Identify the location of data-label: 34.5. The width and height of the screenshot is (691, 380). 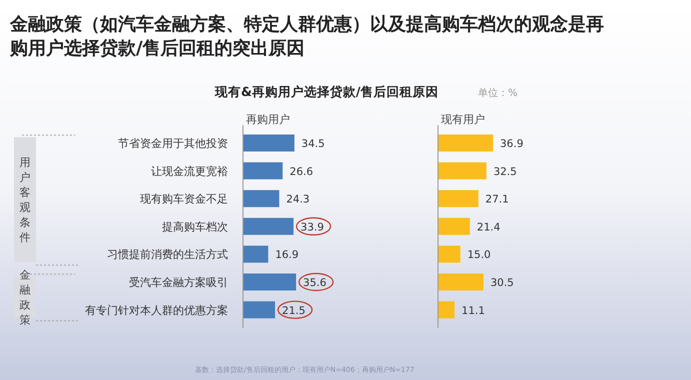
(313, 144).